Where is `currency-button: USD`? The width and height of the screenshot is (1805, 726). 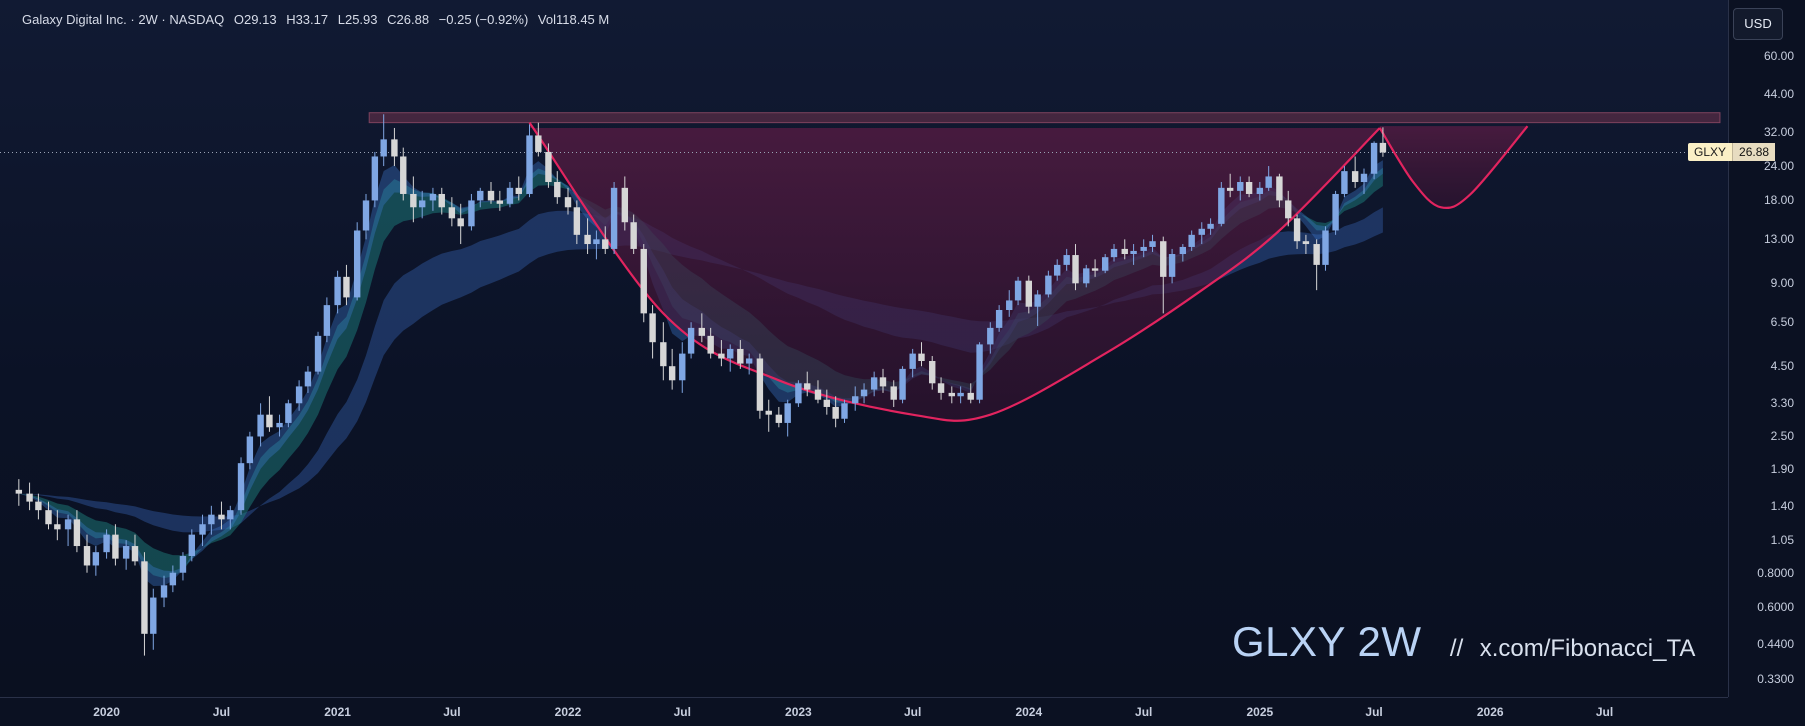 currency-button: USD is located at coordinates (1758, 24).